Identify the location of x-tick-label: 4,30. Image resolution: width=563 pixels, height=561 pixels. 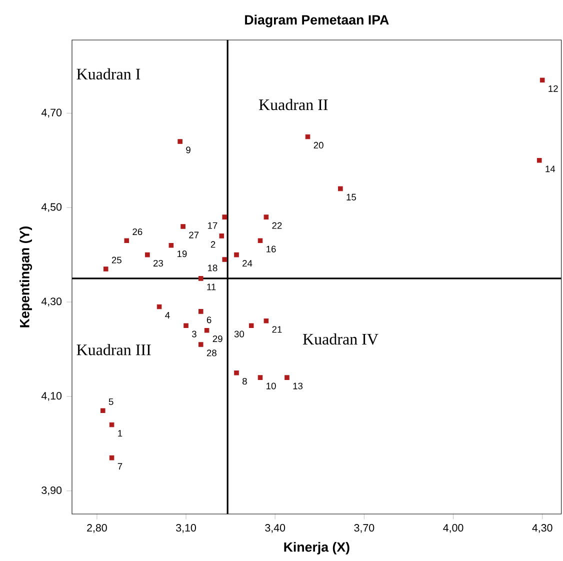
(542, 528).